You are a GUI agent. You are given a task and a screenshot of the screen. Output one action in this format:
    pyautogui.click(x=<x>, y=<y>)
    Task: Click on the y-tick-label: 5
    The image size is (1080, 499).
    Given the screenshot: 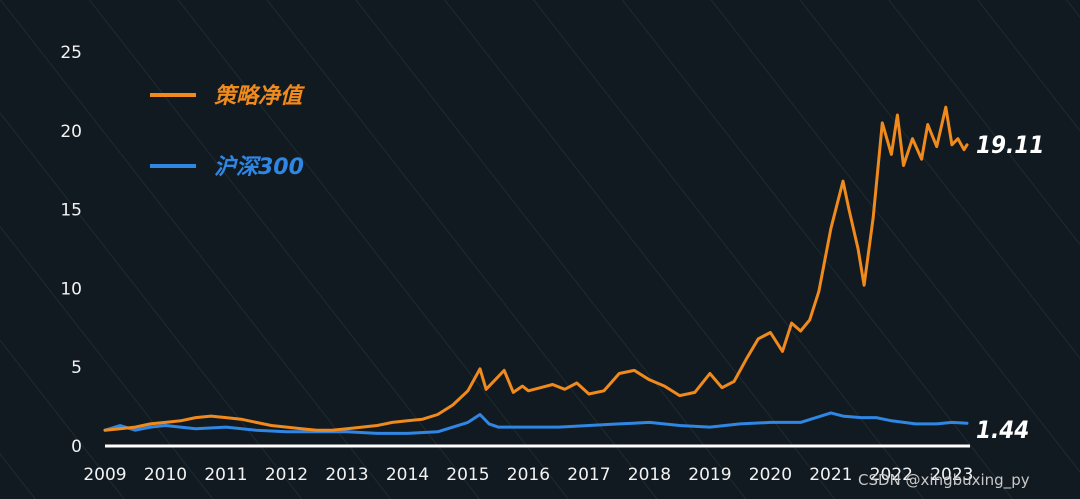 What is the action you would take?
    pyautogui.click(x=76, y=368)
    